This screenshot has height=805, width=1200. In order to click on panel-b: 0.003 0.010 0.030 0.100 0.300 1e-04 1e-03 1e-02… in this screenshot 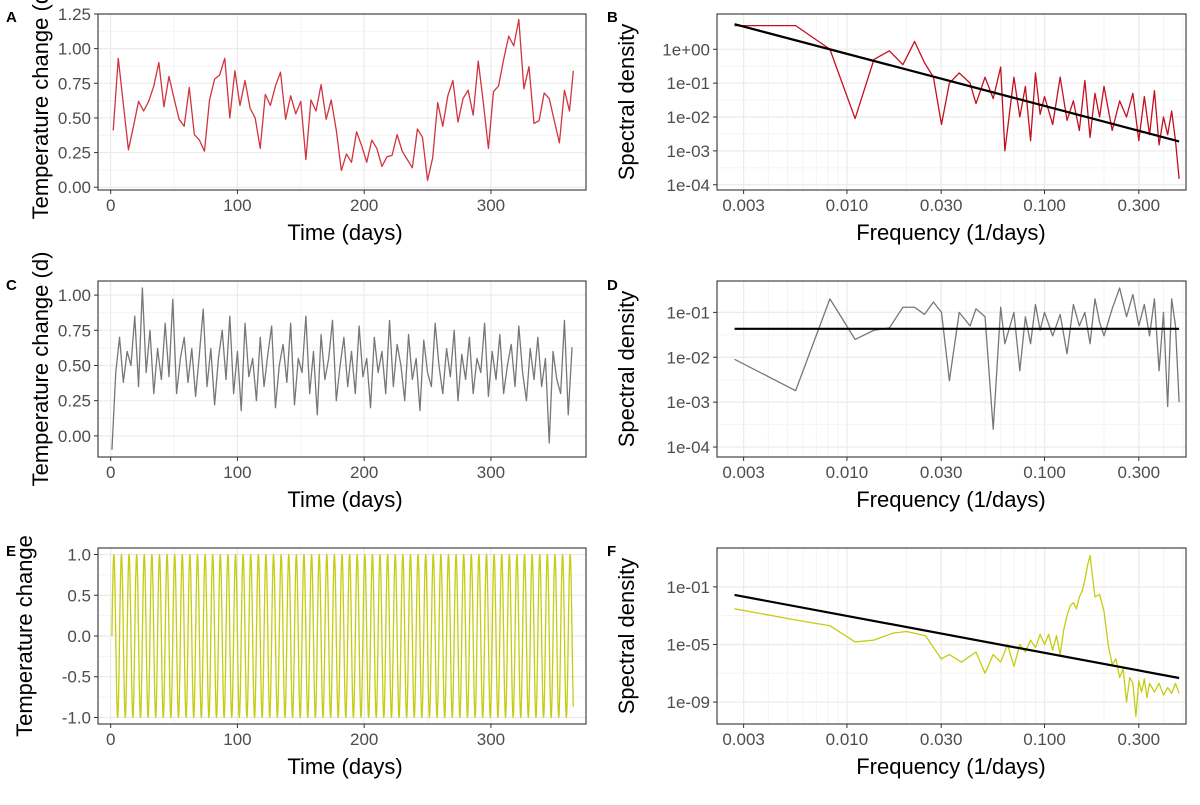, I will do `click(897, 127)`.